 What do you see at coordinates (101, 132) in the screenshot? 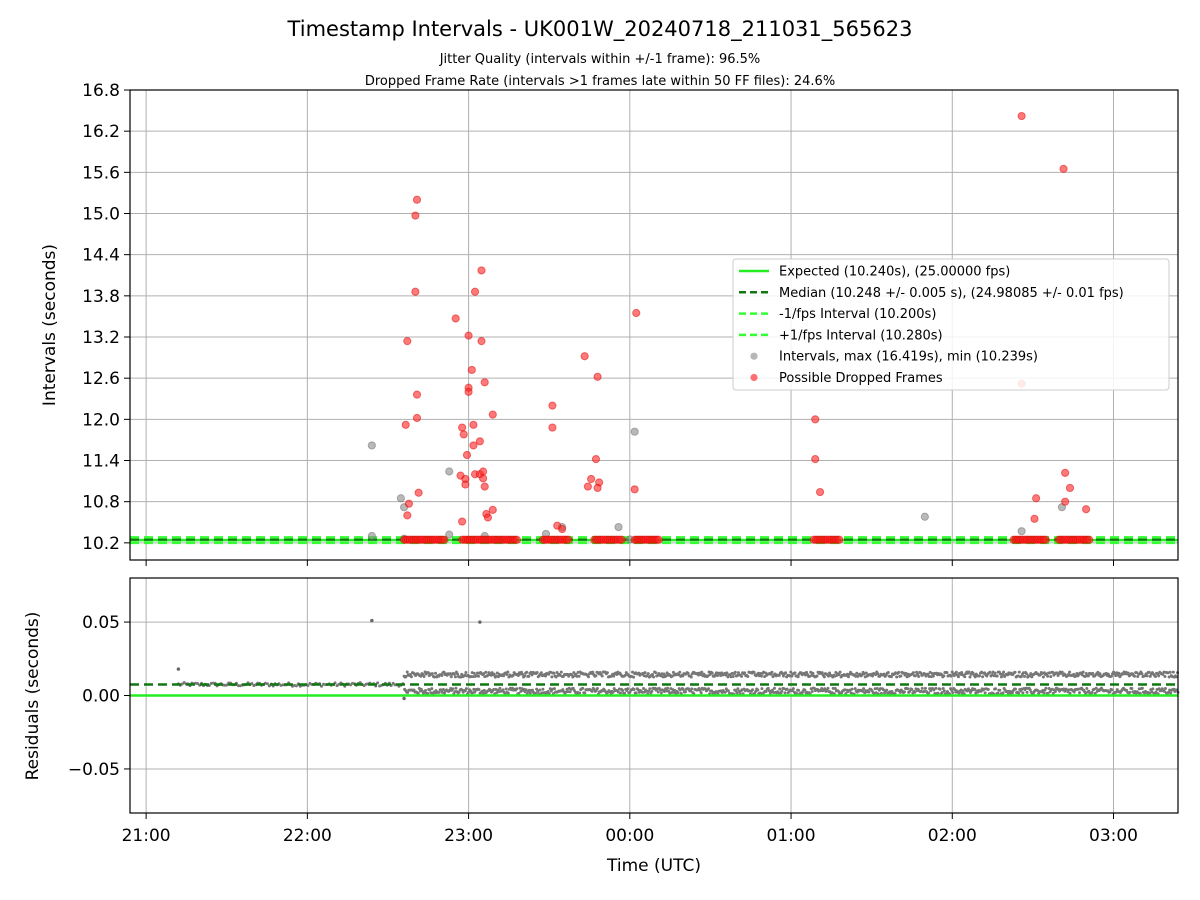
I see `top-y-tick-label: 16.2` at bounding box center [101, 132].